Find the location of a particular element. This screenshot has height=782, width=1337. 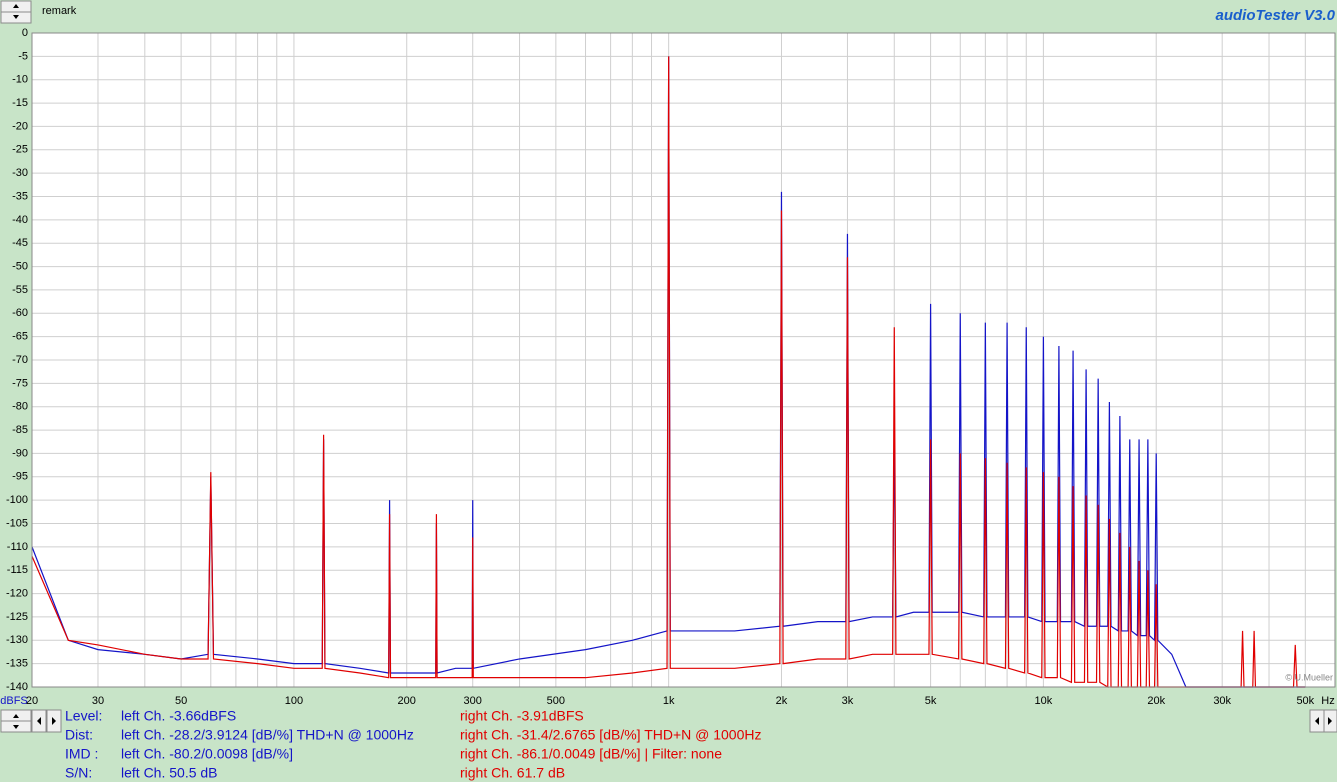

x-tick-label: 20 is located at coordinates (32, 701).